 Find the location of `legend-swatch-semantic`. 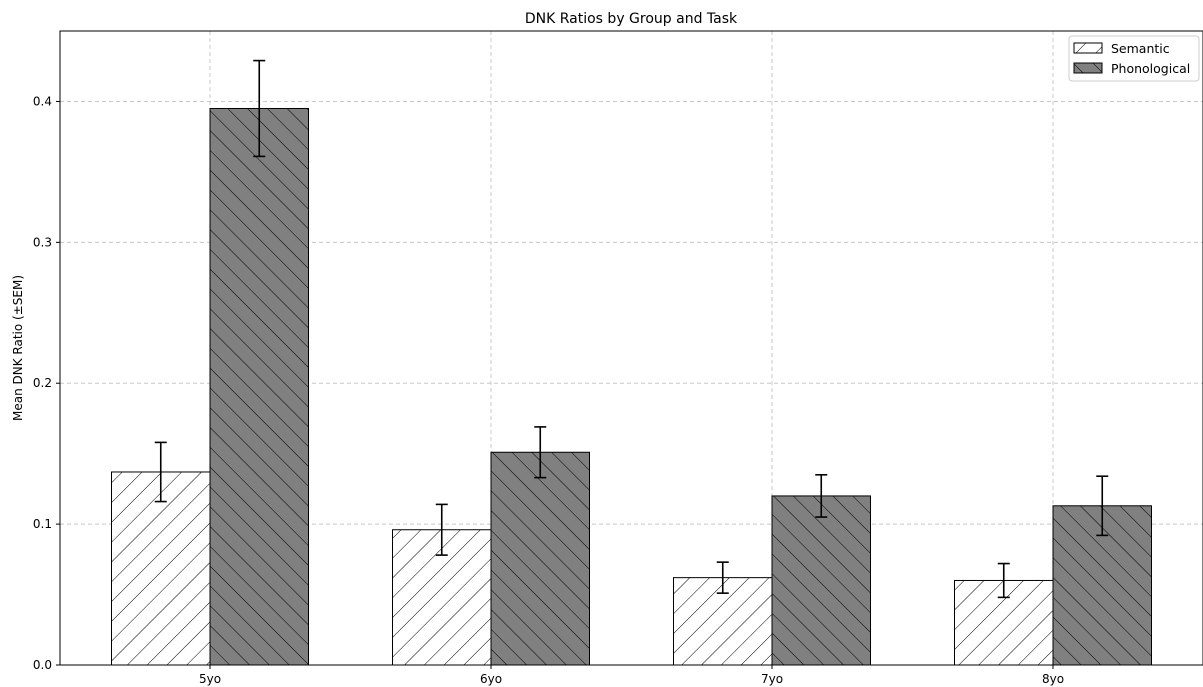

legend-swatch-semantic is located at coordinates (1088, 48).